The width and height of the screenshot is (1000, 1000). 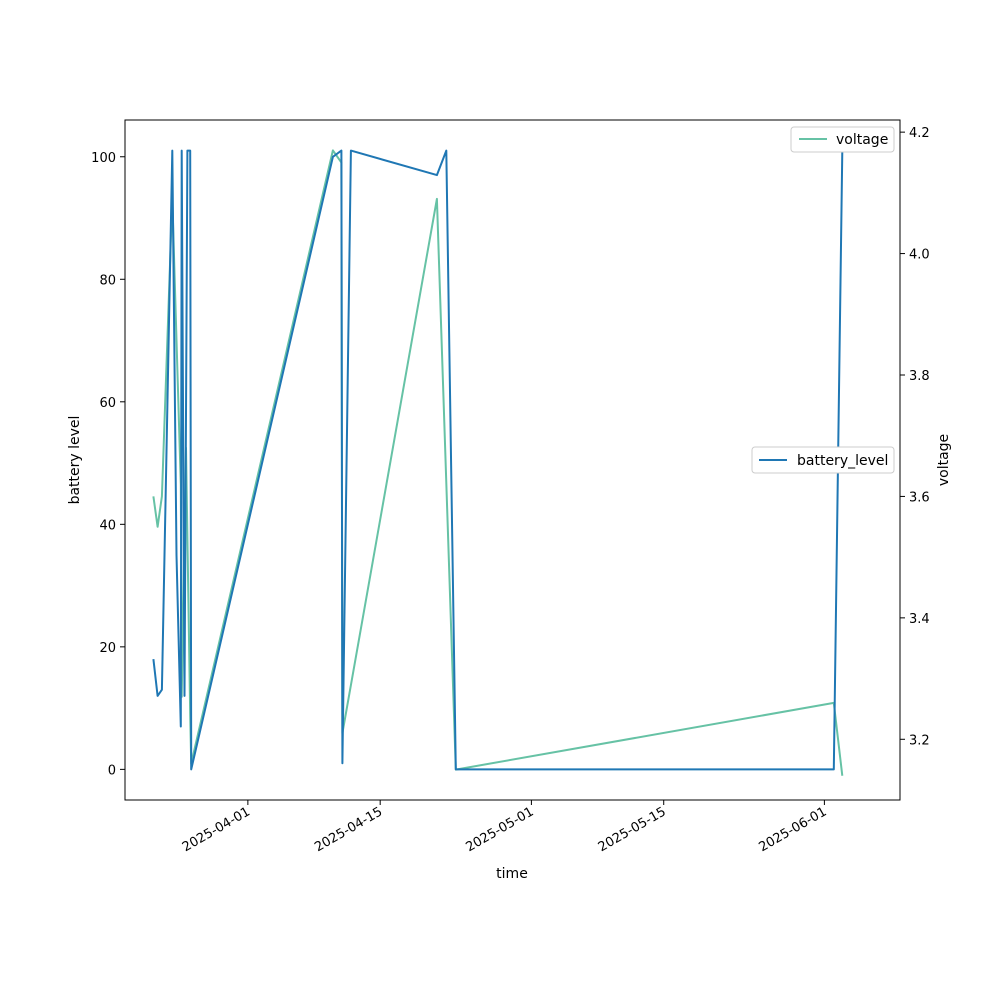 What do you see at coordinates (919, 255) in the screenshot?
I see `y-right-tick-label: 4.0` at bounding box center [919, 255].